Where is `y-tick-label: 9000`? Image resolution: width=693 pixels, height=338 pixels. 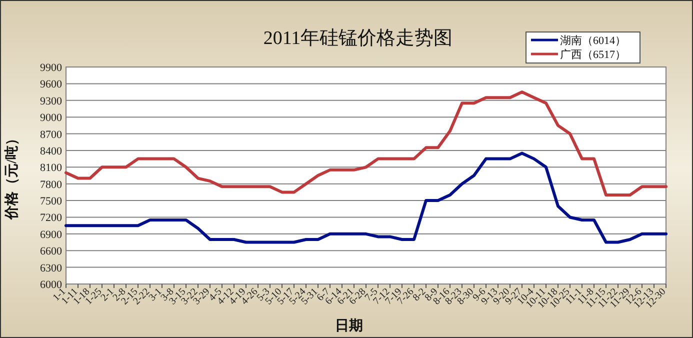 y-tick-label: 9000 is located at coordinates (51, 118).